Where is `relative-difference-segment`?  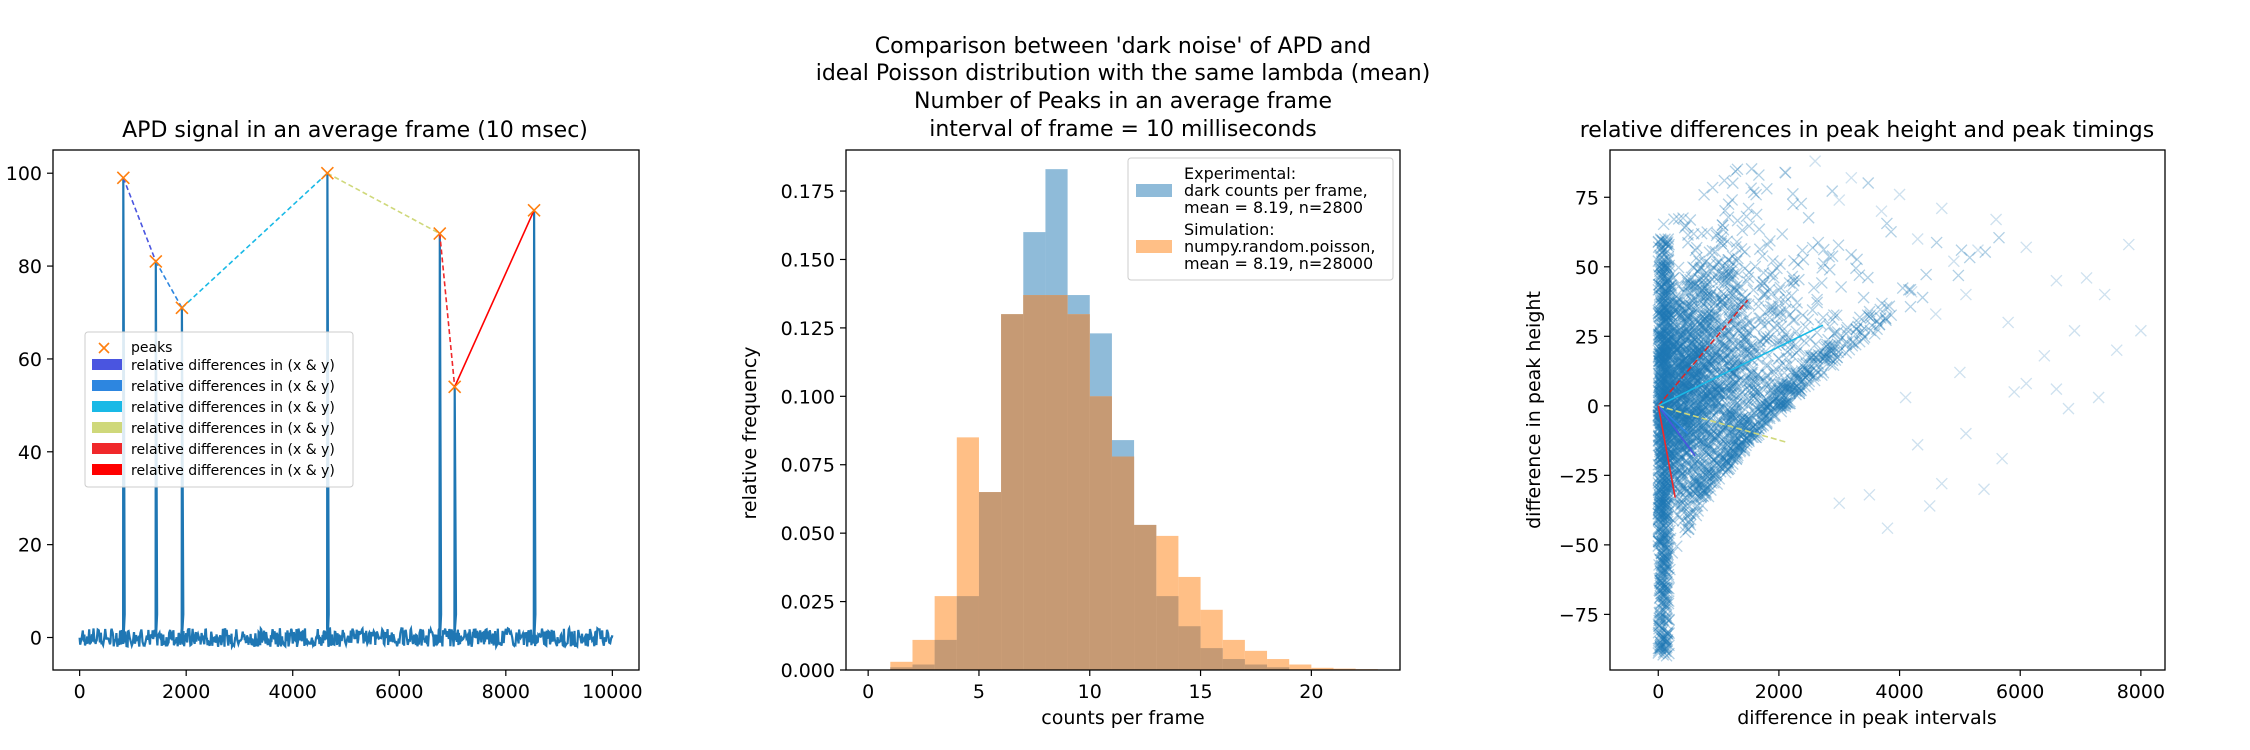 relative-difference-segment is located at coordinates (254, 240).